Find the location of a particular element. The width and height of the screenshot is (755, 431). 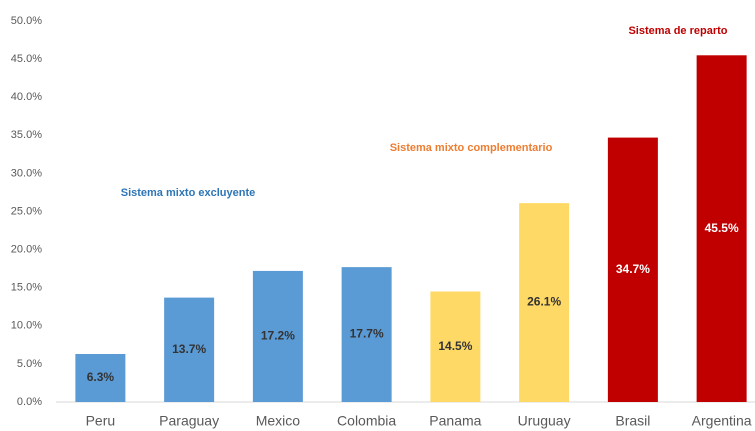

y-tick-label: 20.0% is located at coordinates (26, 250).